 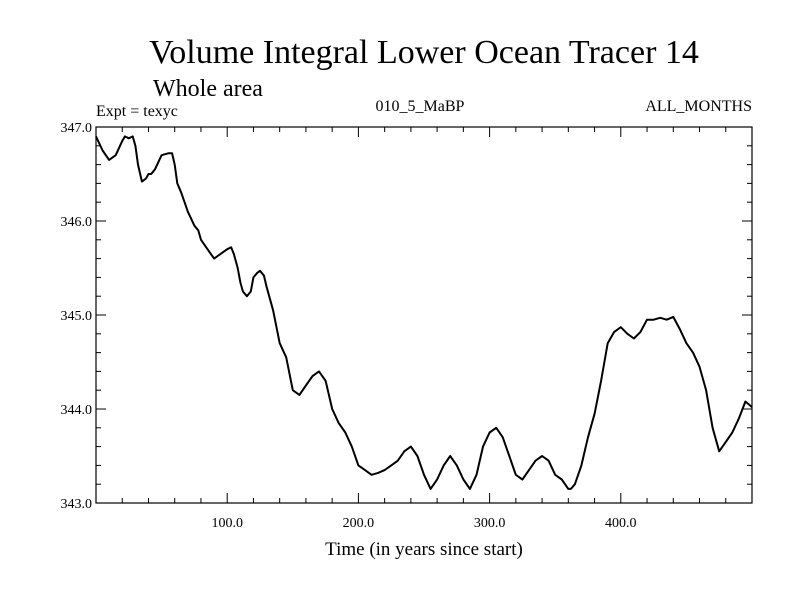 I want to click on x-tick-label: 400.0, so click(x=621, y=523).